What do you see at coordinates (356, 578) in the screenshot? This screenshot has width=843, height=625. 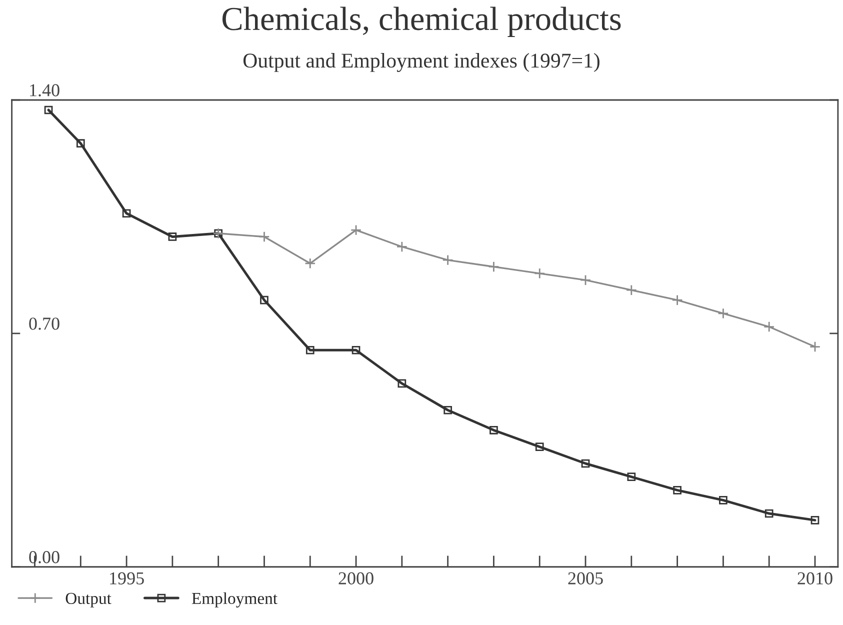 I see `x-tick-label: 2000` at bounding box center [356, 578].